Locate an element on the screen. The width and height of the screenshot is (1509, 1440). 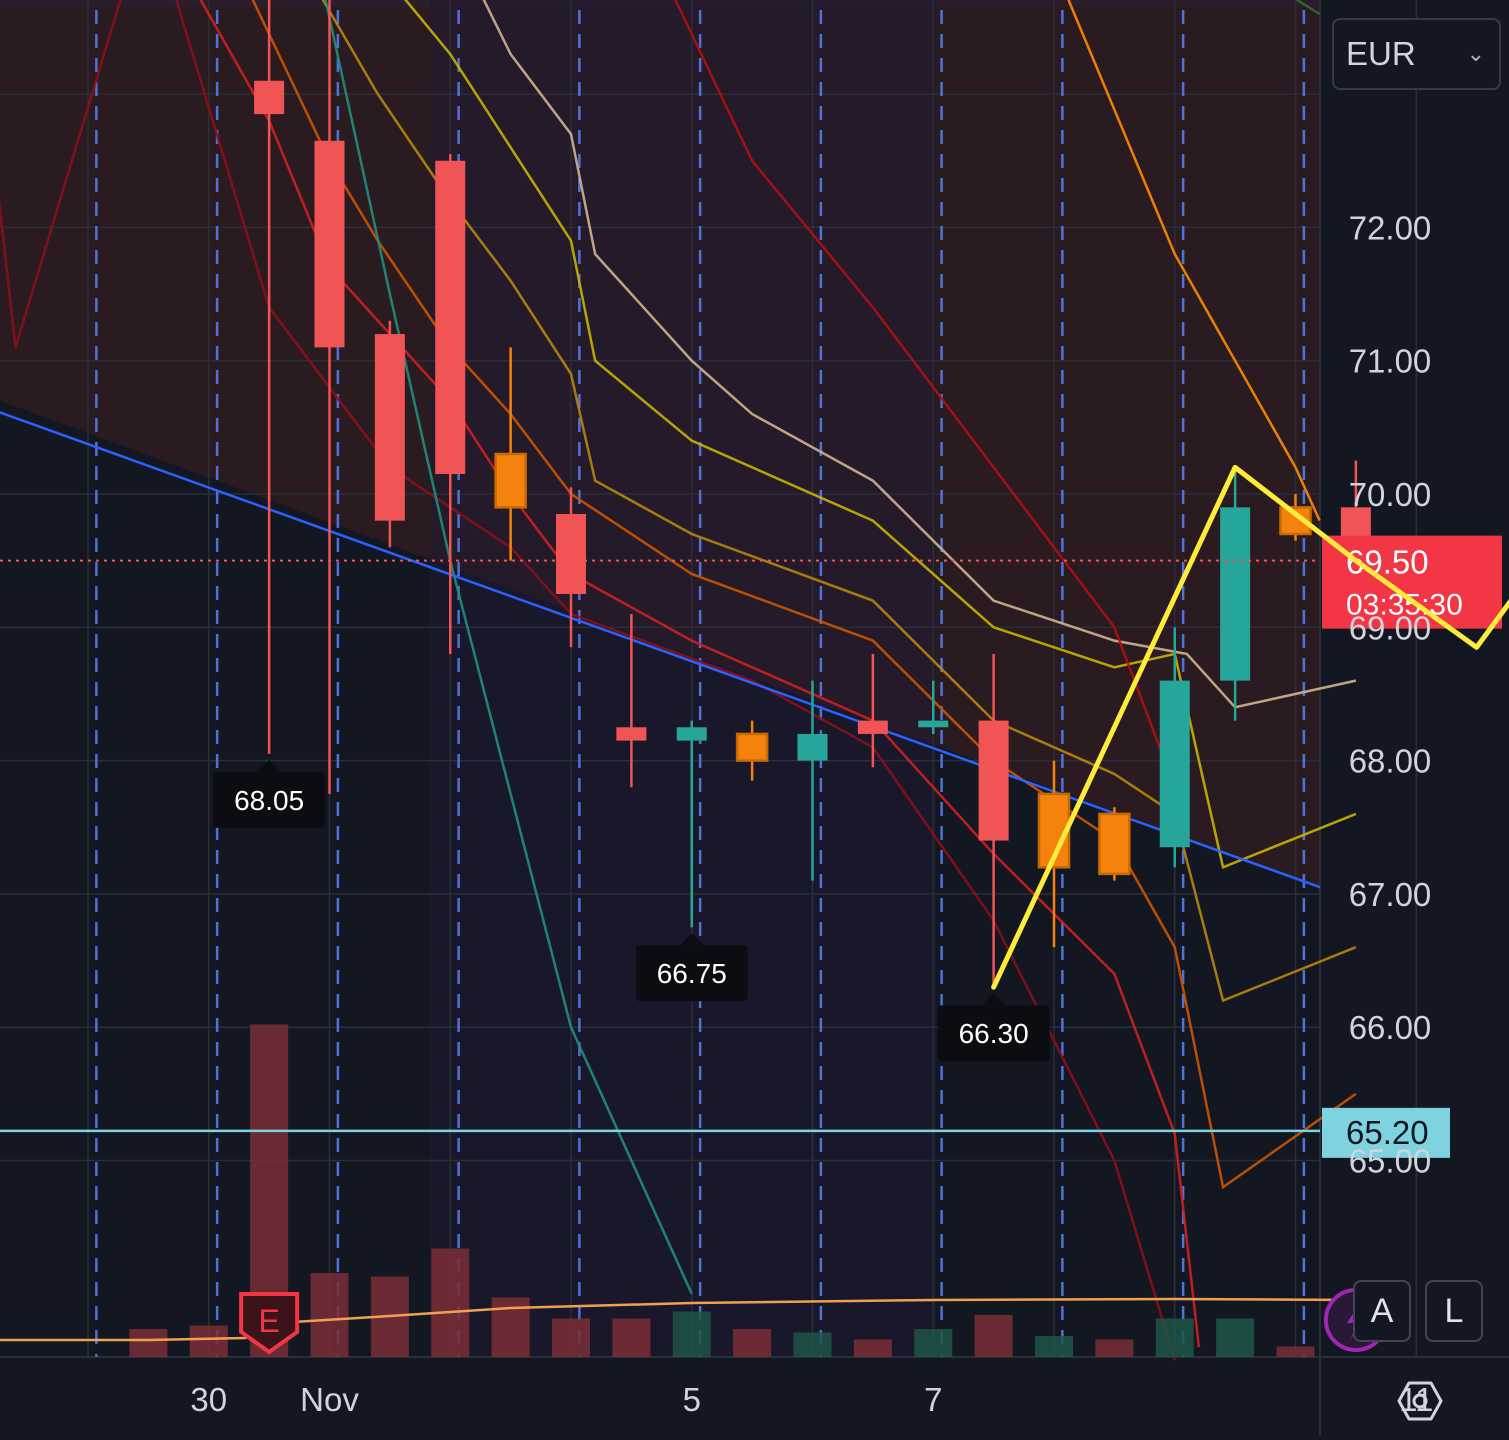
earnings-label: E is located at coordinates (268, 1321).